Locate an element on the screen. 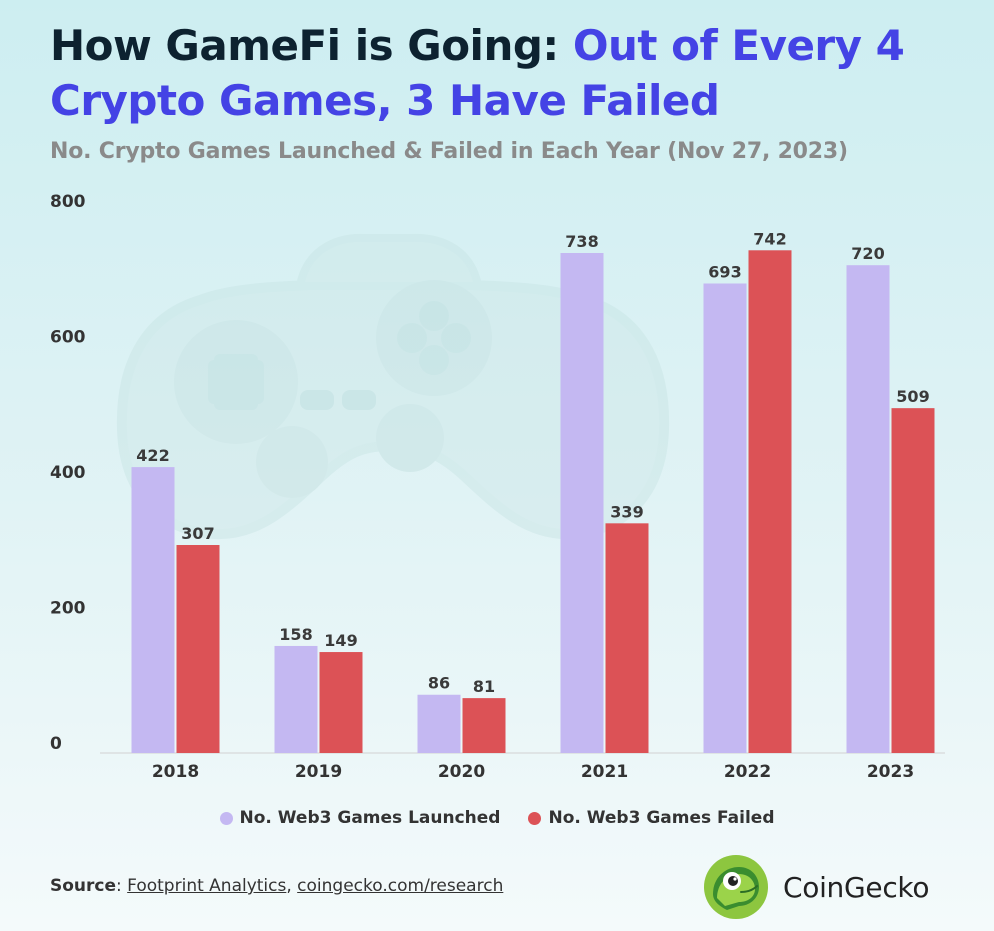 This screenshot has width=994, height=931. gecko-logo-icon is located at coordinates (736, 887).